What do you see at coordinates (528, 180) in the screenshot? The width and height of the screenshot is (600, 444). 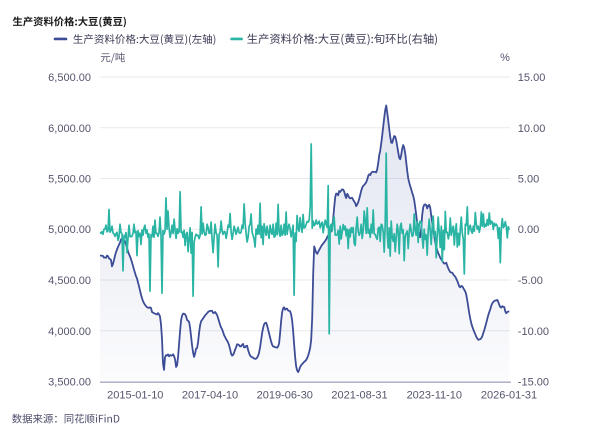 I see `svg-text: 5.00` at bounding box center [528, 180].